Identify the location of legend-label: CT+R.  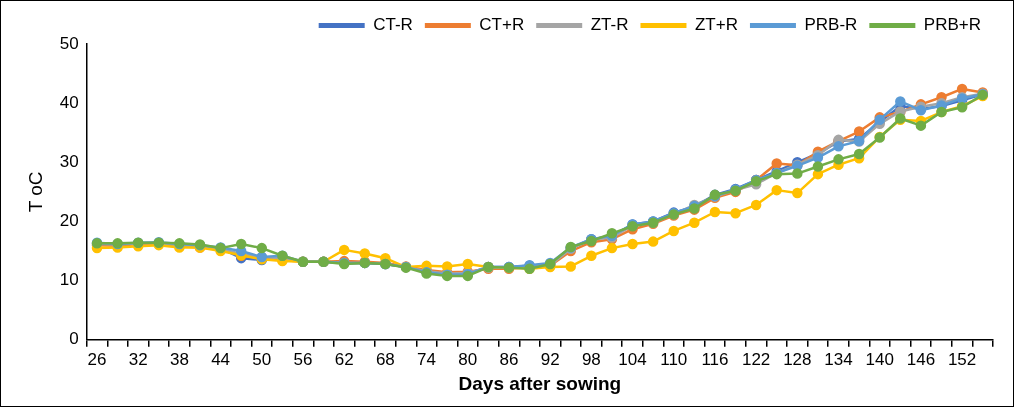
(502, 25).